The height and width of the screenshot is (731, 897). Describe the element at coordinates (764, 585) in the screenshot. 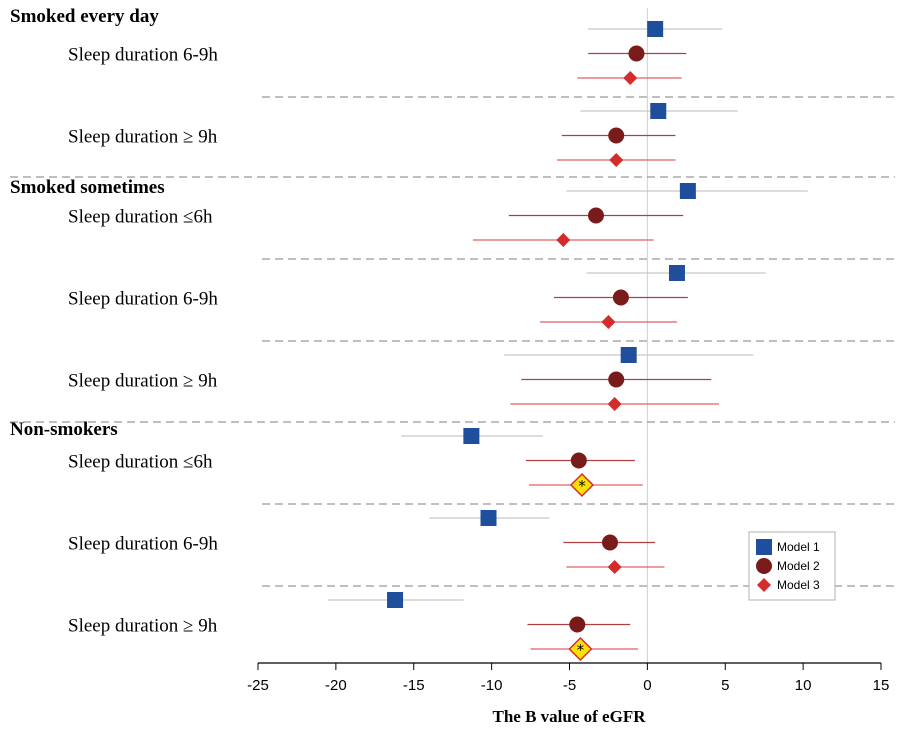

I see `legend-diamond-icon` at that location.